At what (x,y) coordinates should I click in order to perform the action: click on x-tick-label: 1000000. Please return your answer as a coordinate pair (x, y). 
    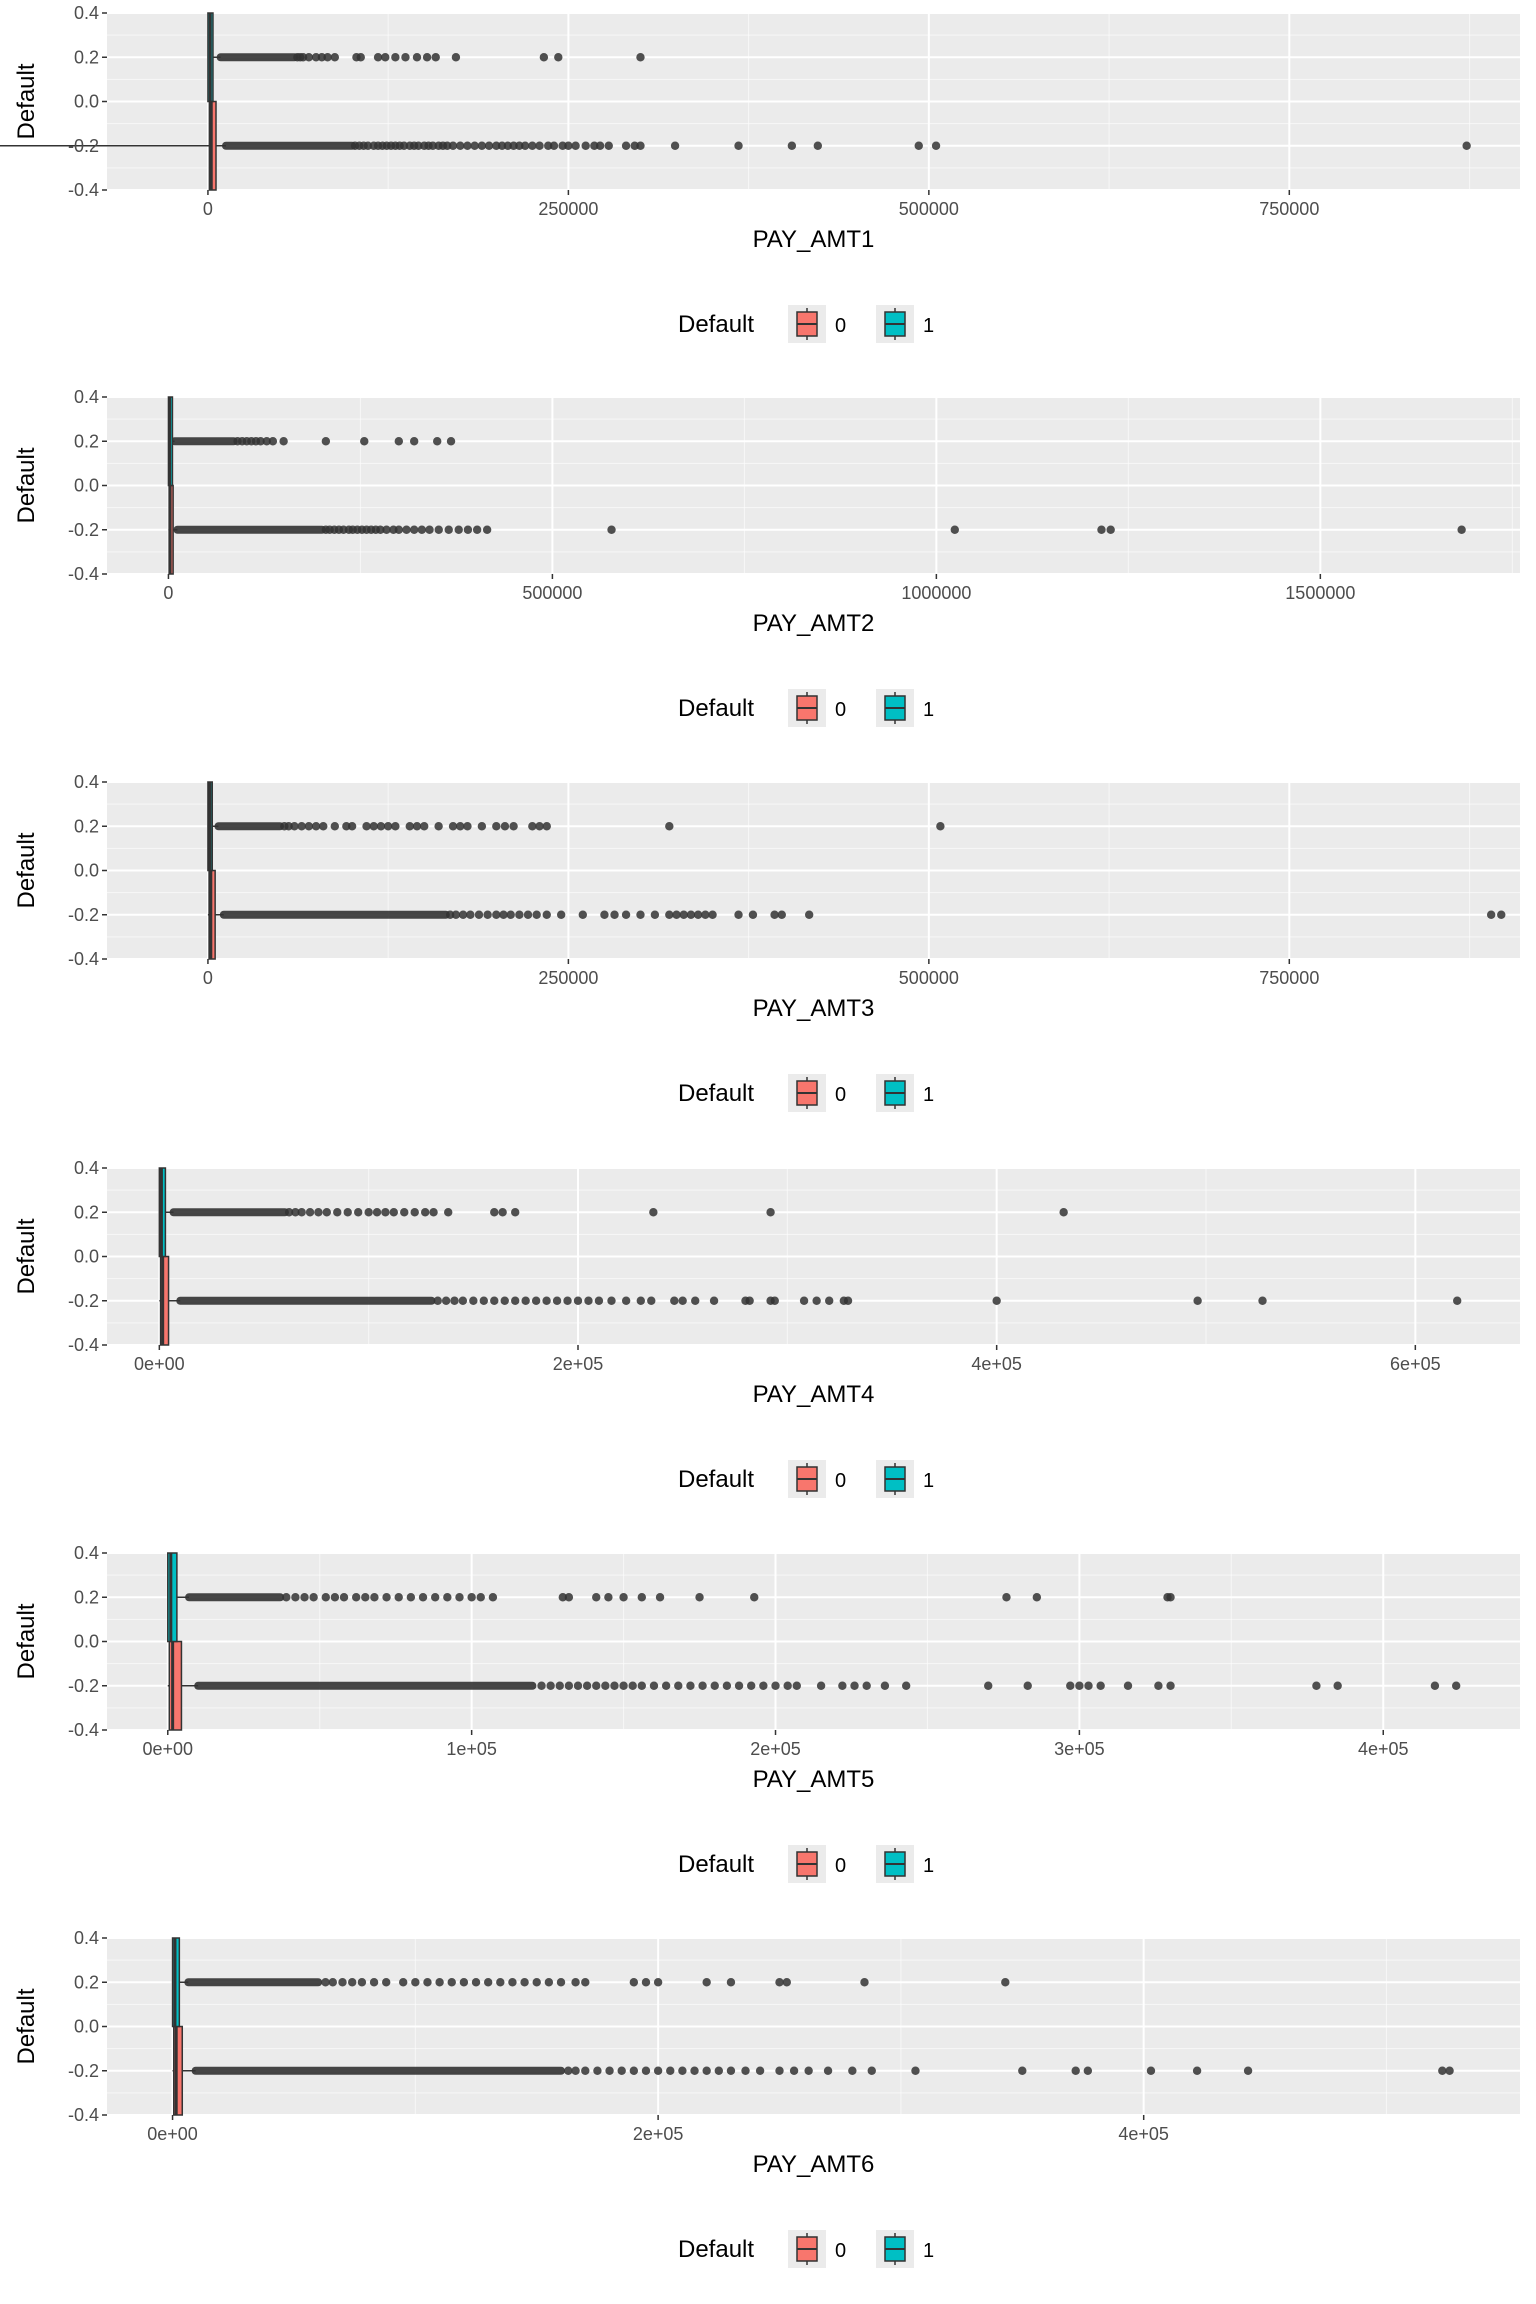
    Looking at the image, I should click on (936, 593).